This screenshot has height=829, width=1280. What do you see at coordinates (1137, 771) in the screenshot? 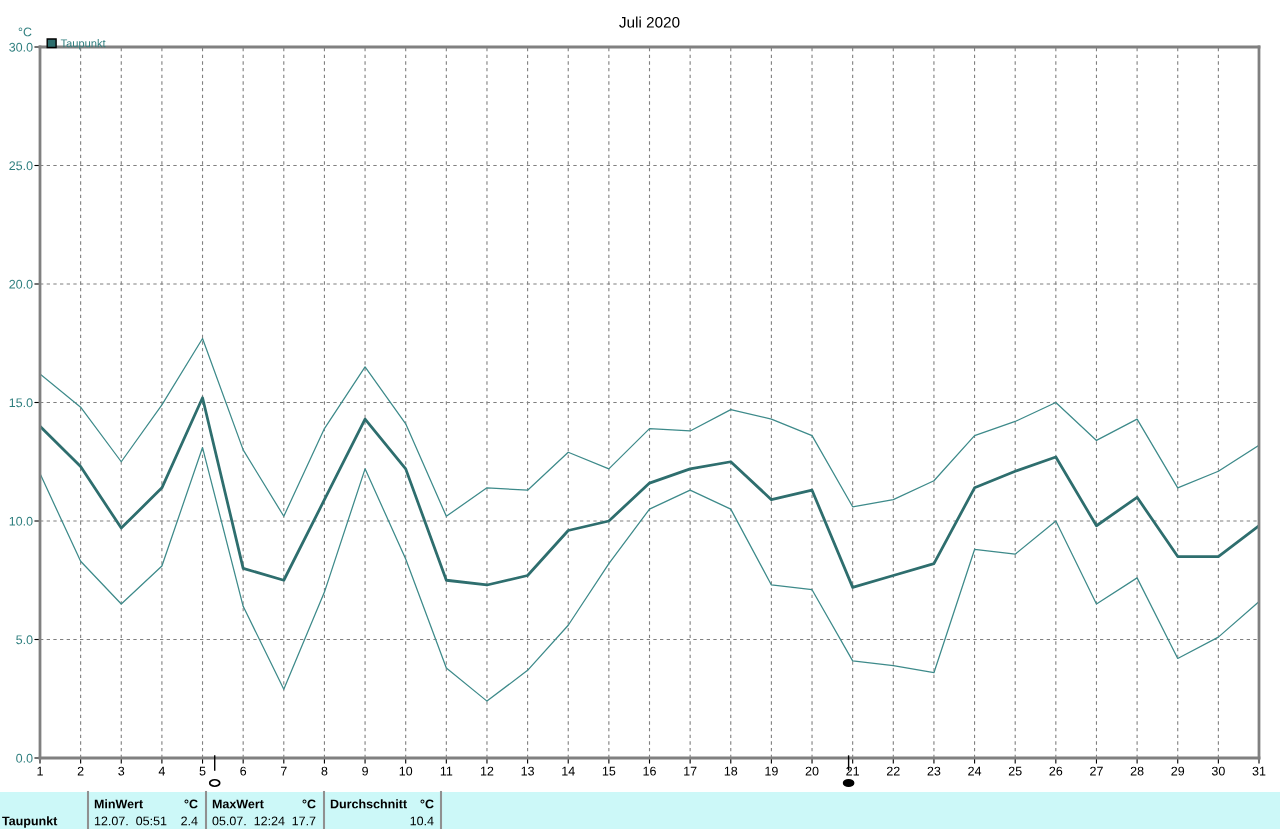
I see `x-tick-label: 28` at bounding box center [1137, 771].